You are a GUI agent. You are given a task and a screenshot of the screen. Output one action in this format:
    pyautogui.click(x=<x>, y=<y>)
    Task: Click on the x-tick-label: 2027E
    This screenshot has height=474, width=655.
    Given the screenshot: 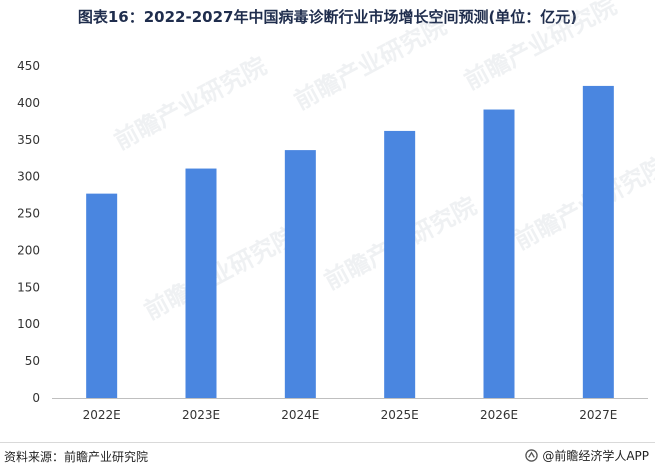 What is the action you would take?
    pyautogui.click(x=598, y=415)
    